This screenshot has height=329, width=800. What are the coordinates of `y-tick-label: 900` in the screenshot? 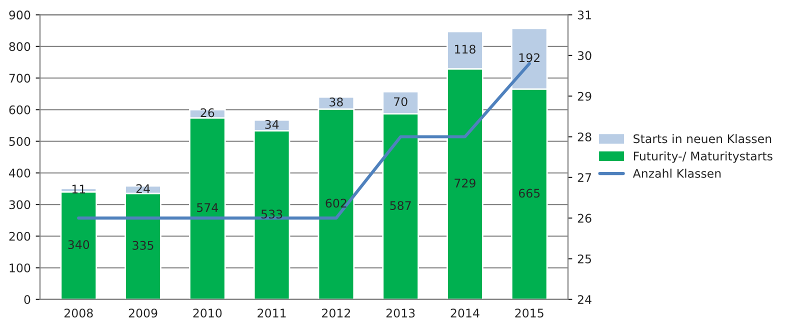 It's located at (19, 15).